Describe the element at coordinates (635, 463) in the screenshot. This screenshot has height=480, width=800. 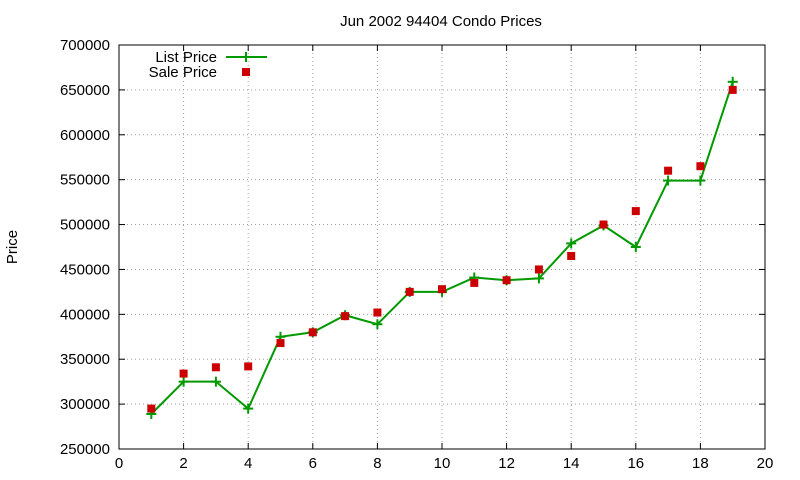
I see `x-tick-label: 16` at that location.